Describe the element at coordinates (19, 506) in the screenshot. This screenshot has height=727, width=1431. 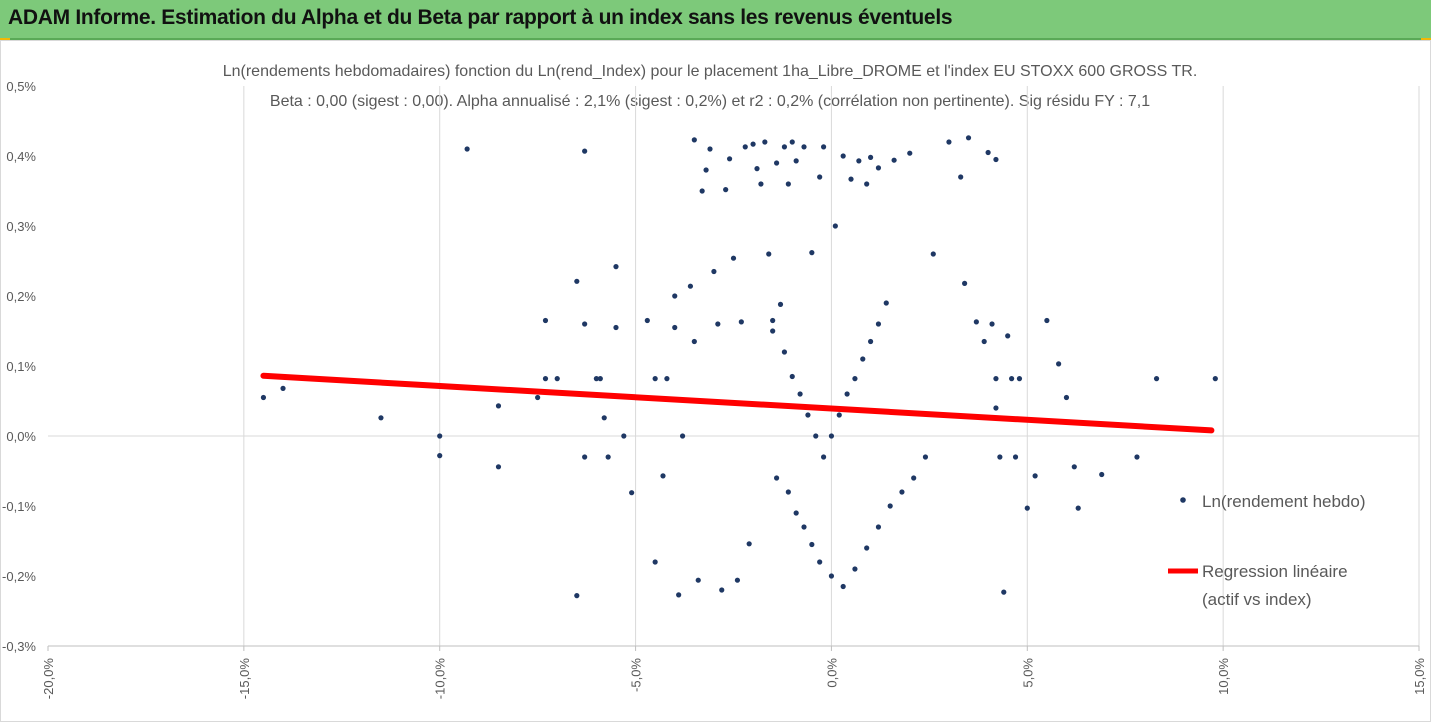
I see `y-tick-label: -0,1%` at that location.